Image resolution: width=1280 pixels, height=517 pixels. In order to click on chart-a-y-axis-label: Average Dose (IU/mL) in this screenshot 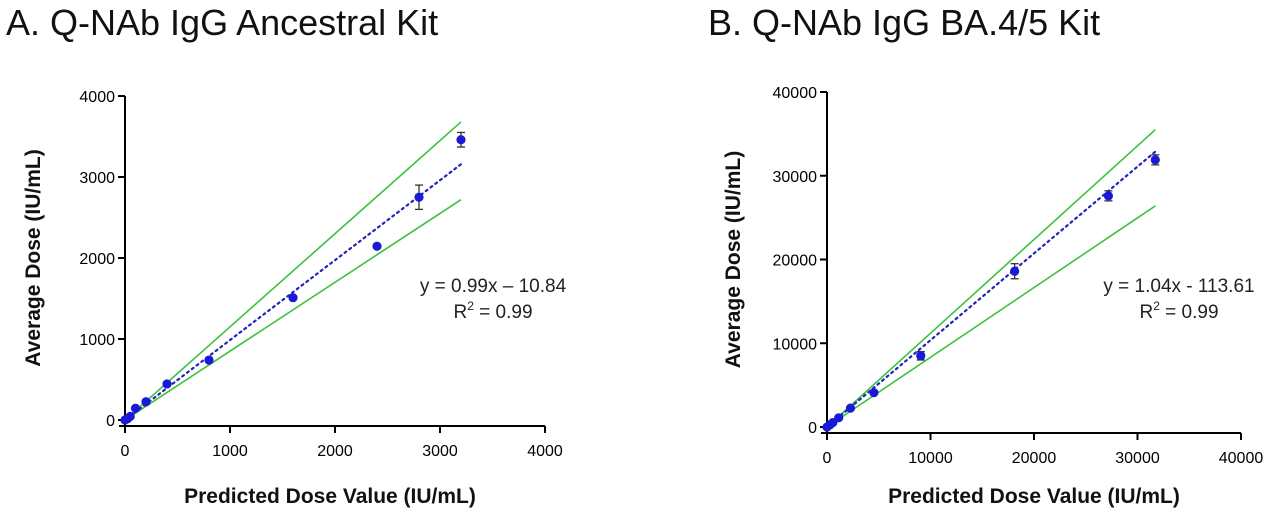, I will do `click(33, 257)`.